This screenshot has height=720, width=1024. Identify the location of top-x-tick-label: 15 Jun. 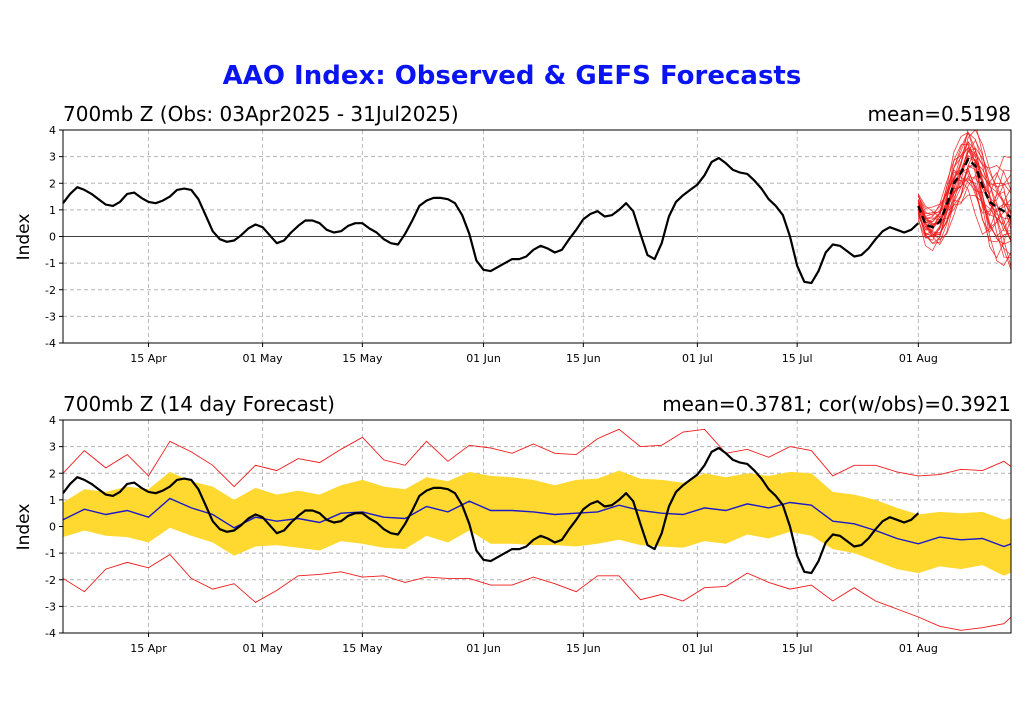
(583, 358).